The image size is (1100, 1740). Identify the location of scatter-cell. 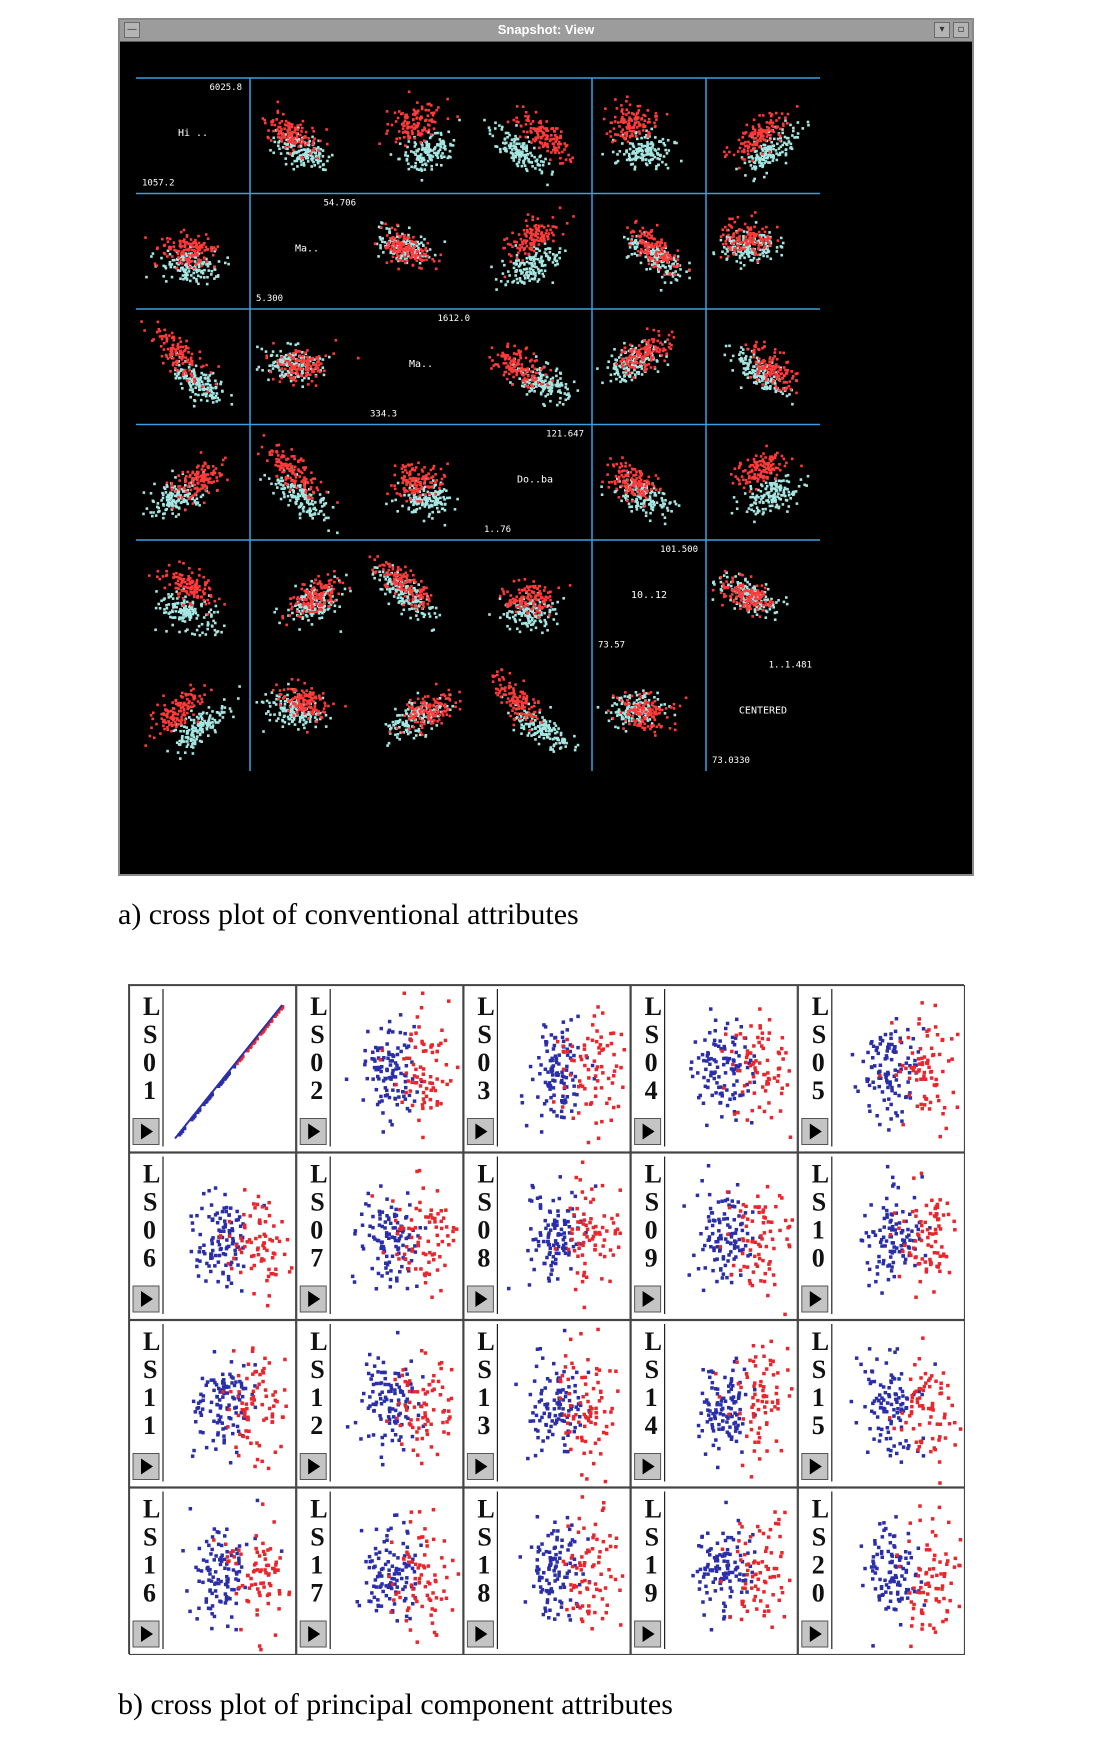
(298, 484).